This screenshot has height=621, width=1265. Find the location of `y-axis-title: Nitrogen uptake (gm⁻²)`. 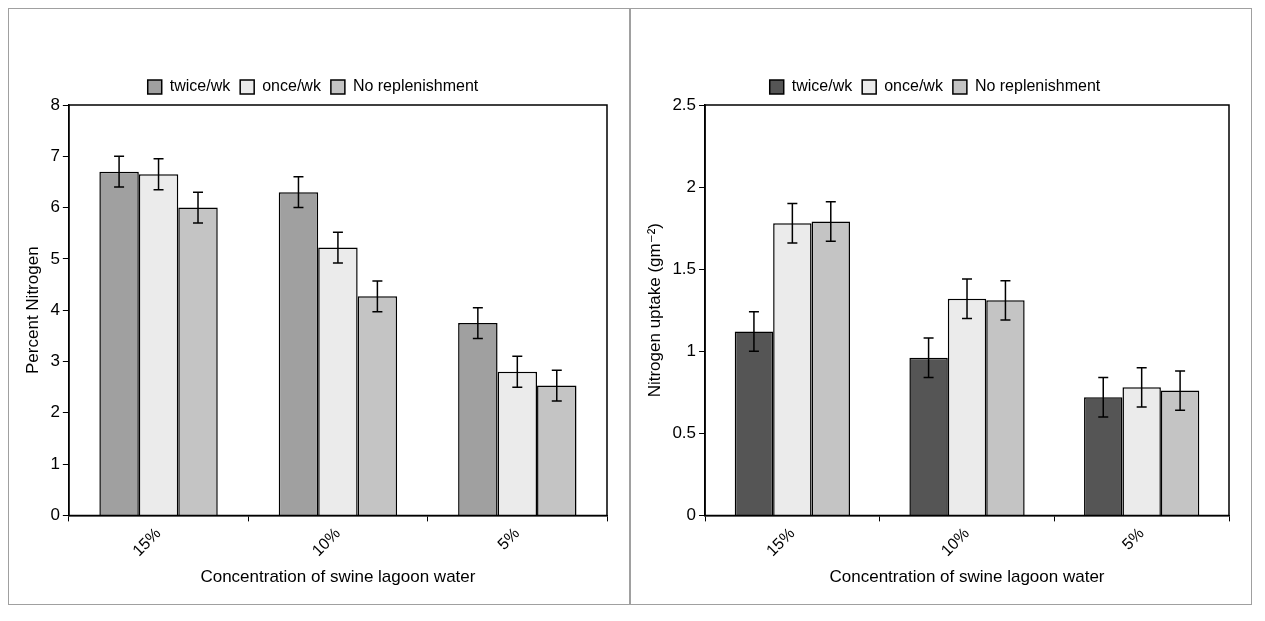

y-axis-title: Nitrogen uptake (gm⁻²) is located at coordinates (654, 310).